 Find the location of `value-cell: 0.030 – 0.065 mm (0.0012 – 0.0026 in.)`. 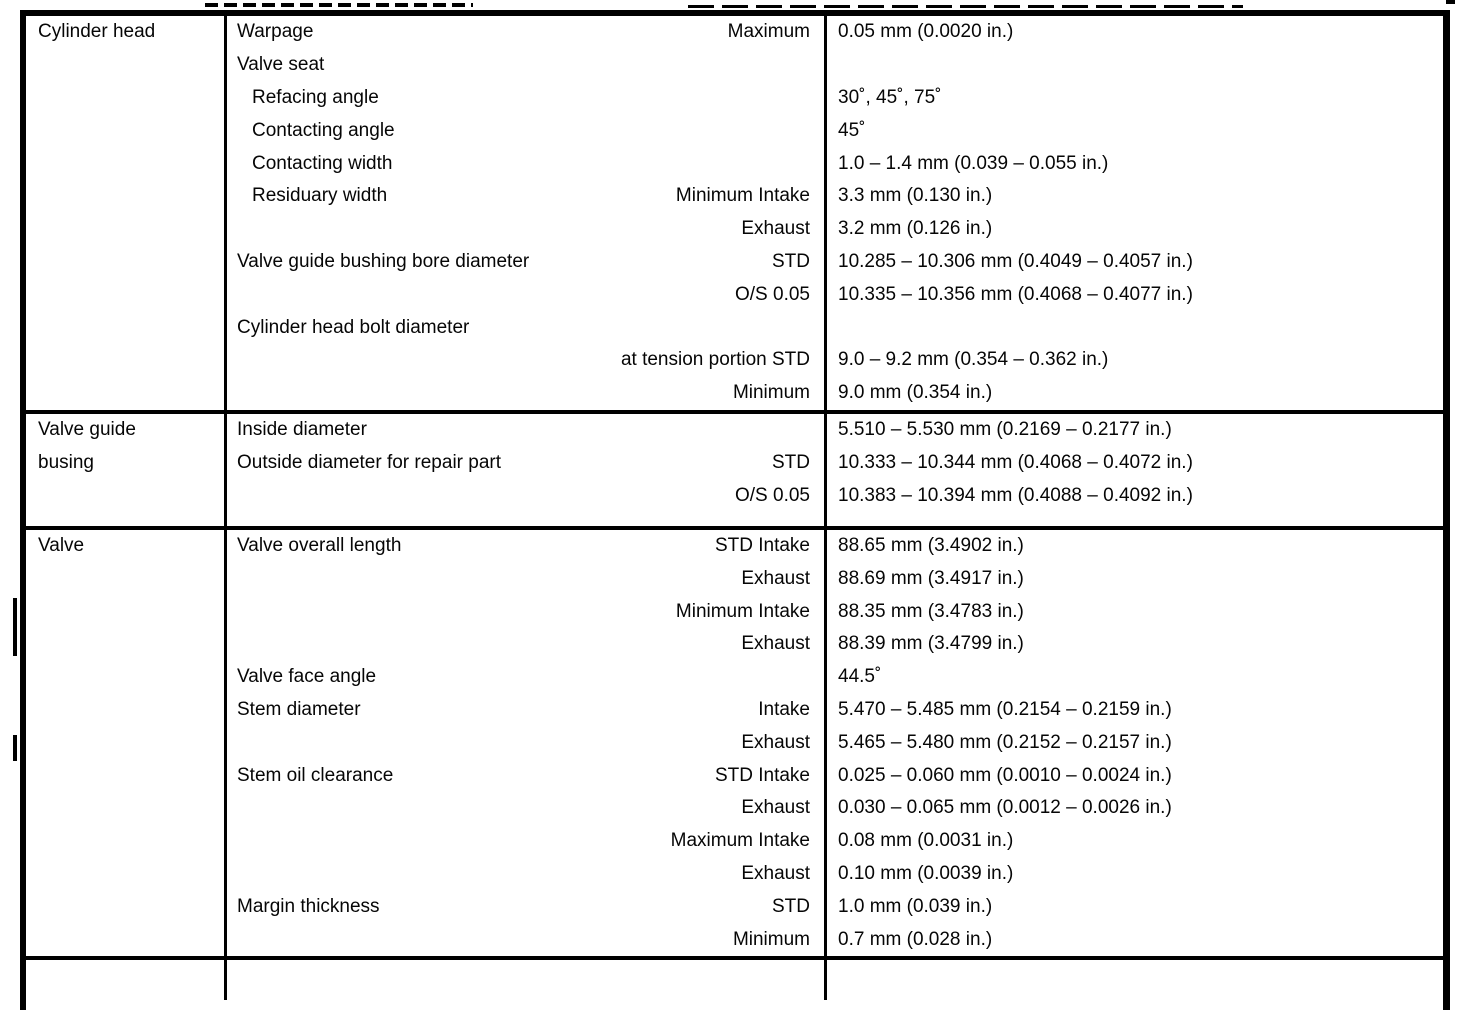

value-cell: 0.030 – 0.065 mm (0.0012 – 0.0026 in.) is located at coordinates (1005, 808).